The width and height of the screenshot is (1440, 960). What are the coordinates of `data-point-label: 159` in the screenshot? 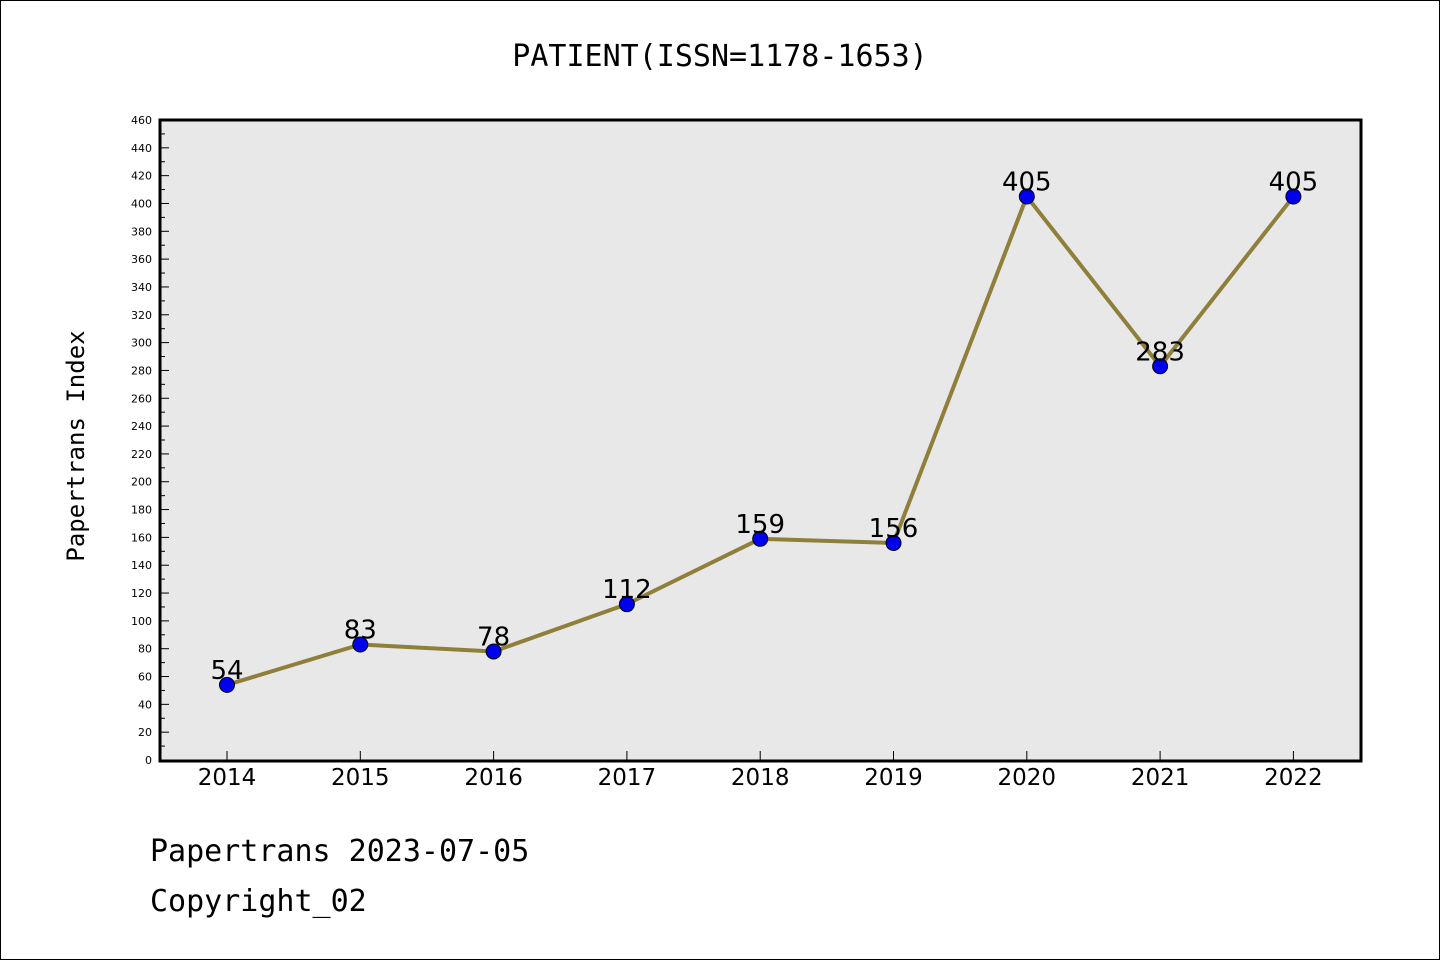 It's located at (760, 525).